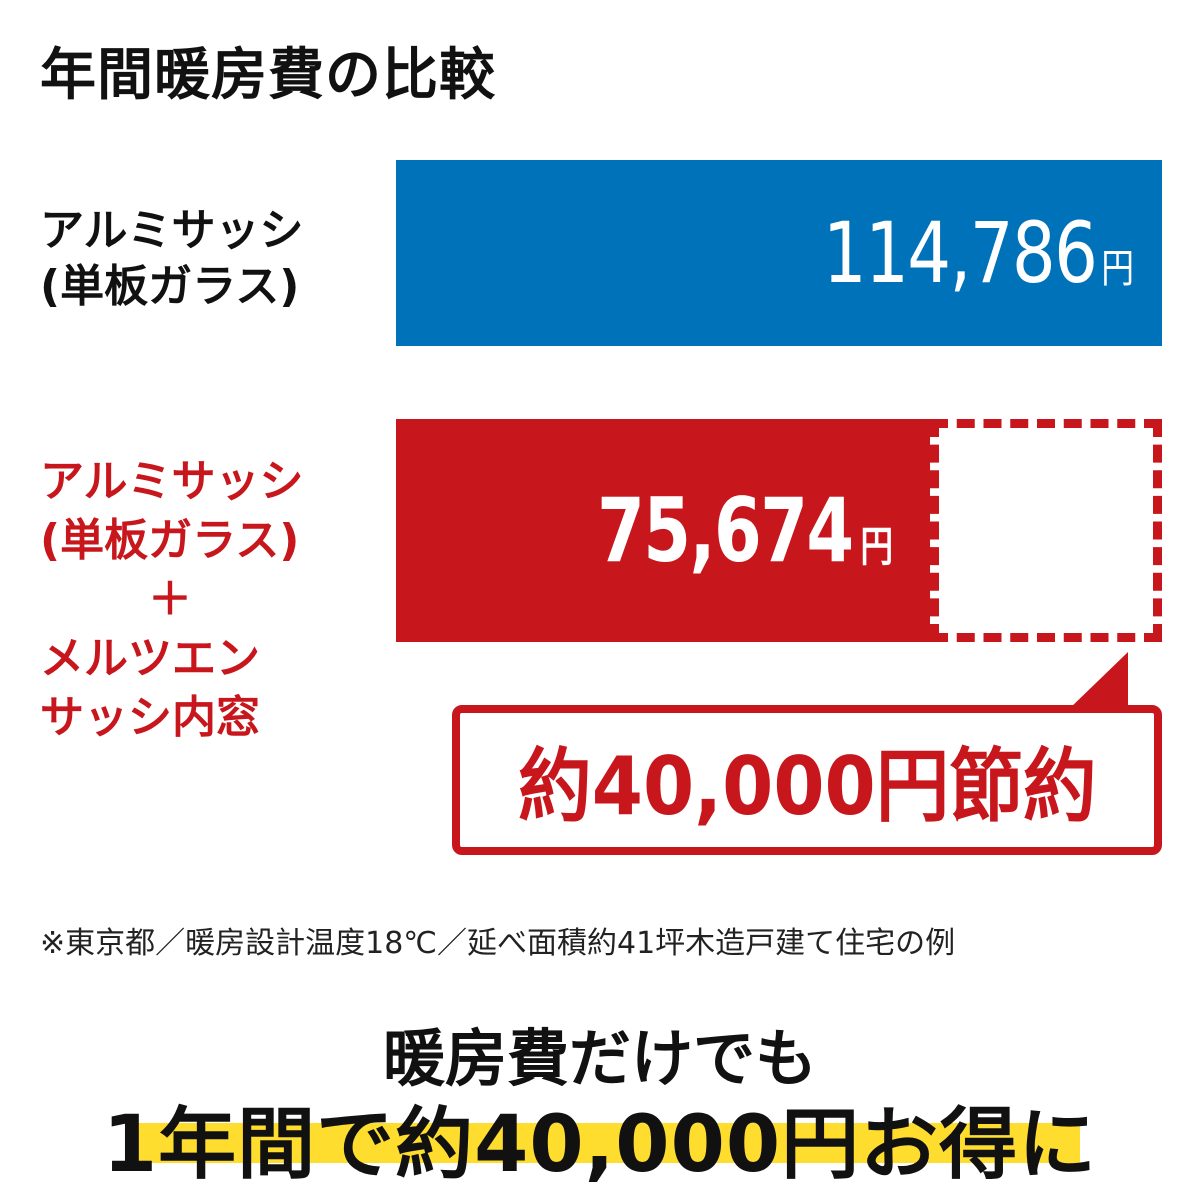  I want to click on headline-line-2: 1年間で約40,000円お得に, so click(600, 1145).